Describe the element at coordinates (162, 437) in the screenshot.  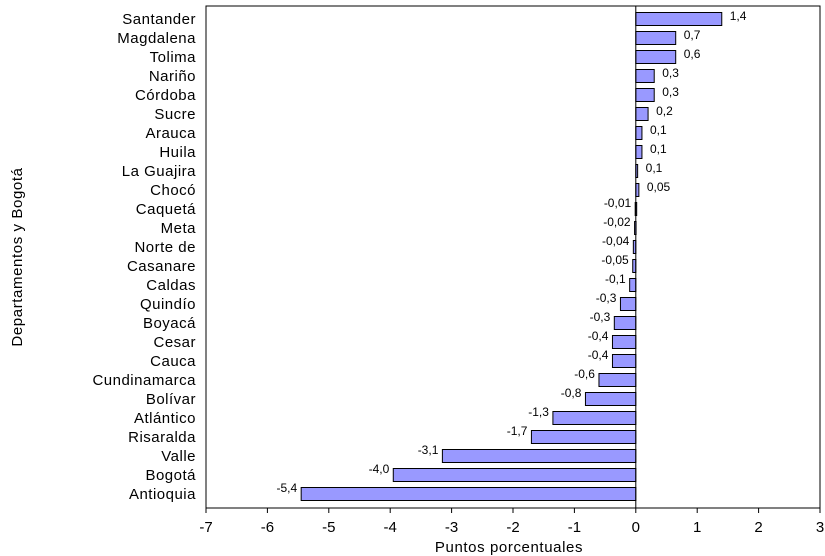
I see `category-label: Risaralda` at that location.